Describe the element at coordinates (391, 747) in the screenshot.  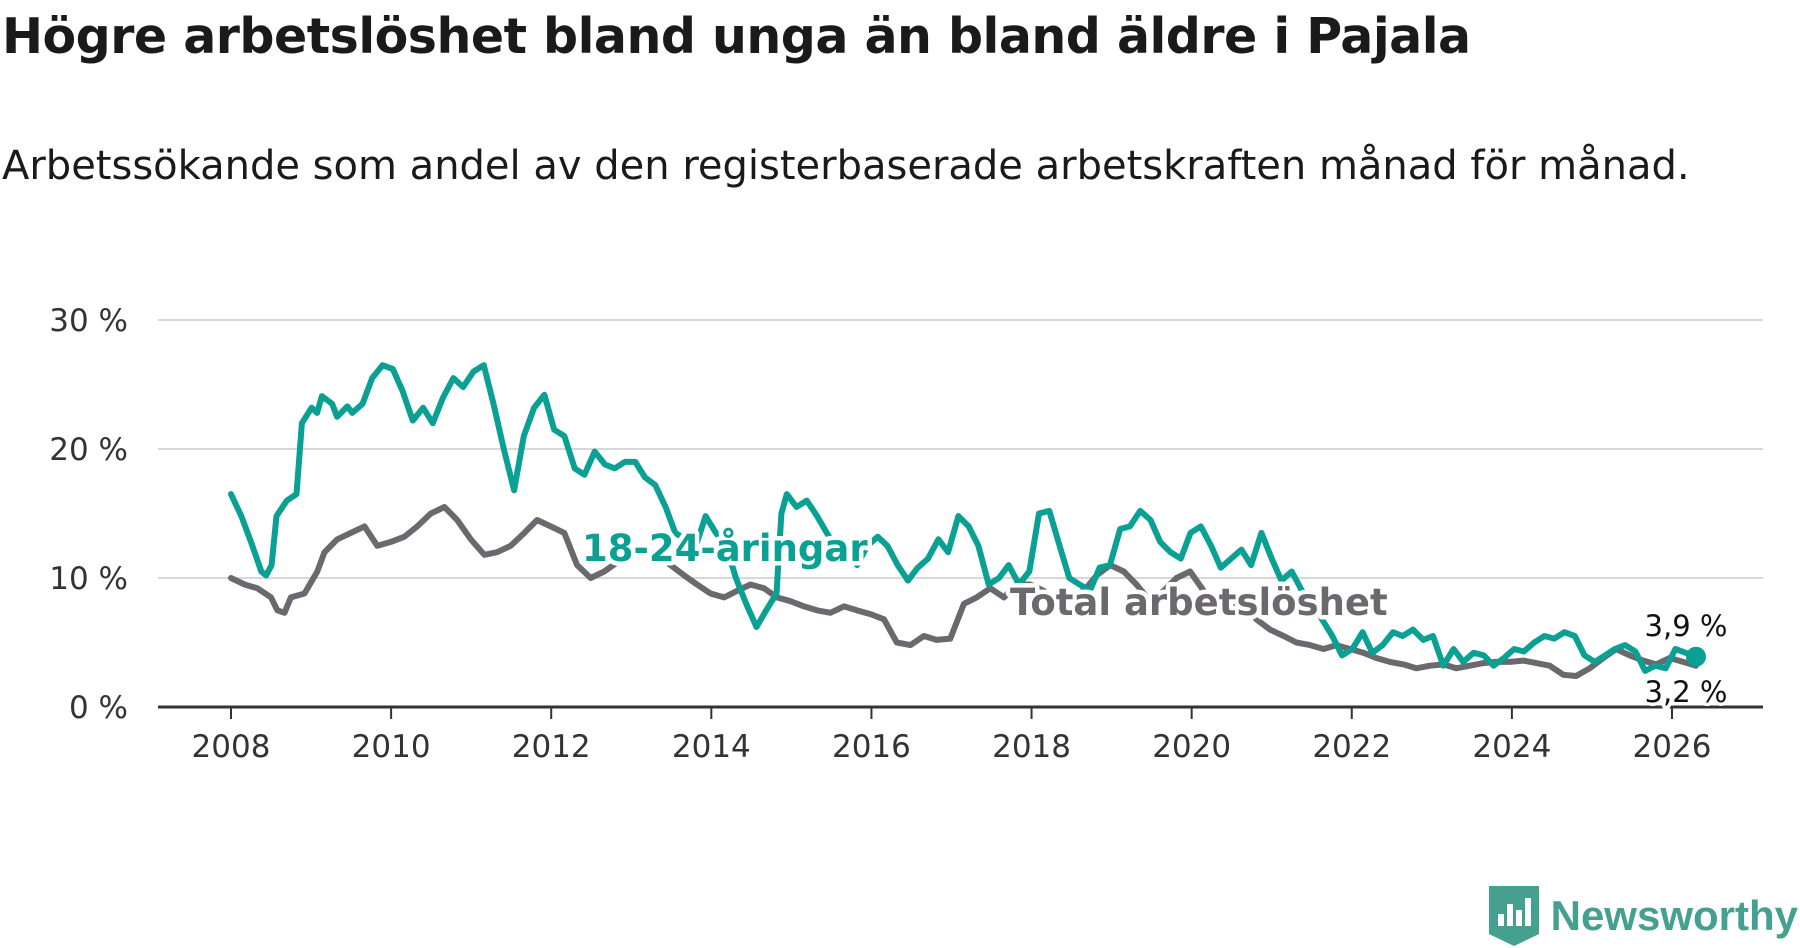
I see `x-tick-label: 2010` at that location.